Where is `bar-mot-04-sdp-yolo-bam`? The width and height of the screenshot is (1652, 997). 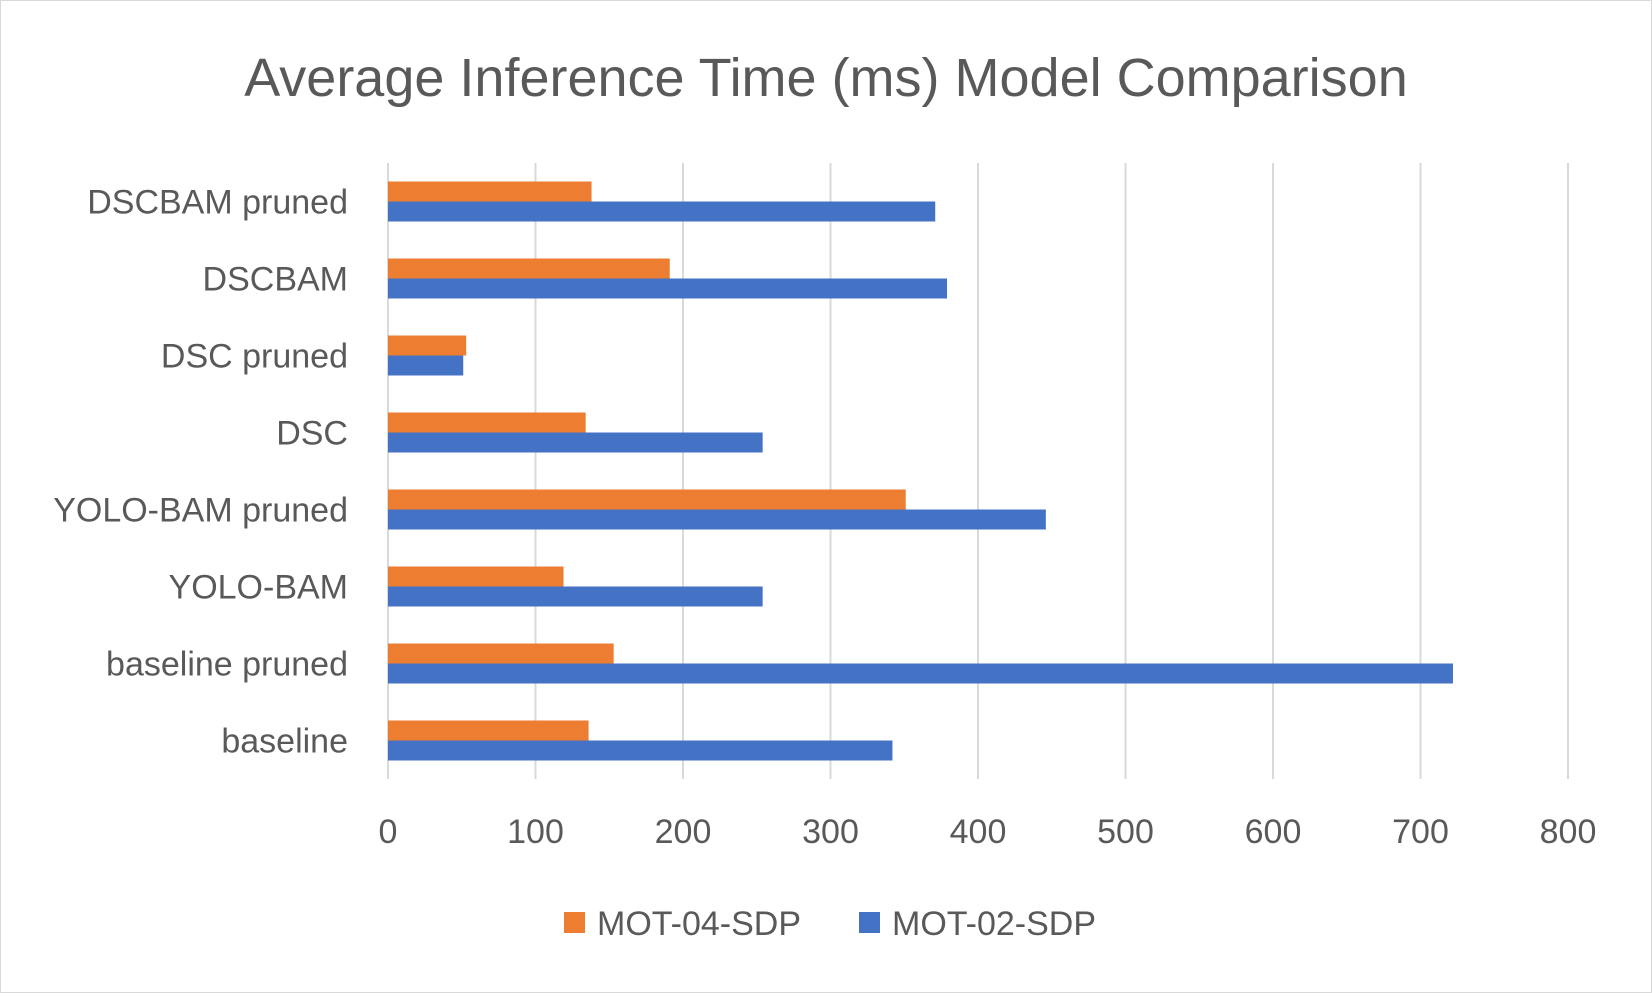 bar-mot-04-sdp-yolo-bam is located at coordinates (476, 576).